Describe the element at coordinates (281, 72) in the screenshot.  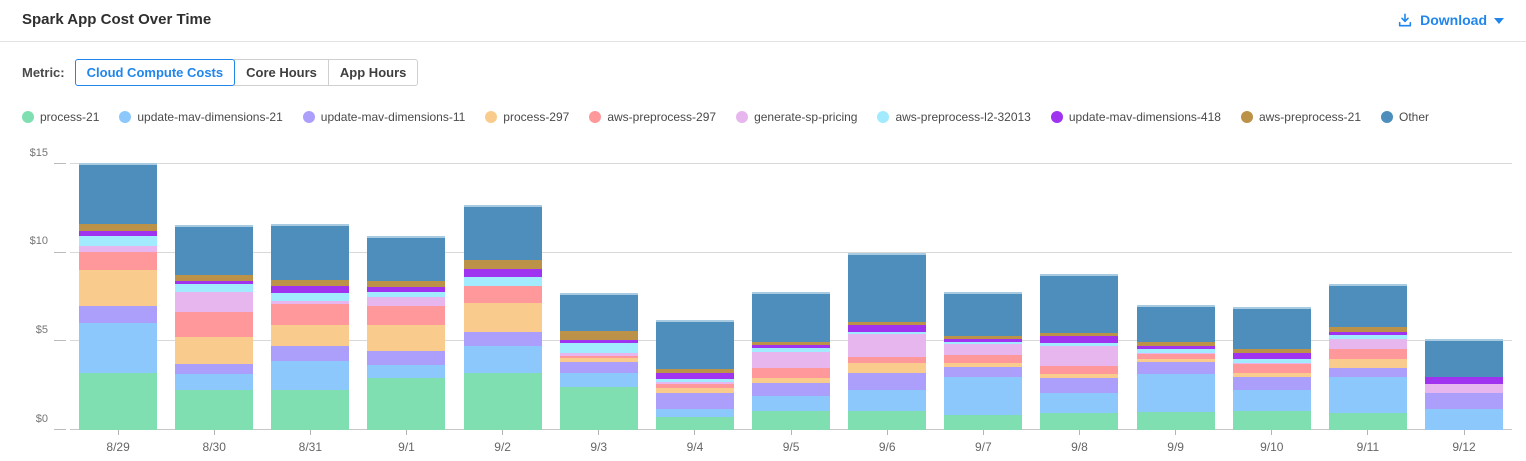
I see `metric-option-core-hours: Core Hours` at that location.